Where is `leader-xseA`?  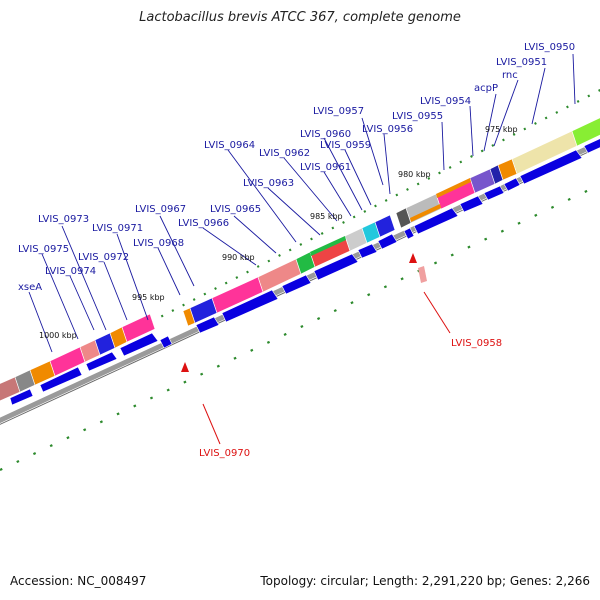
leader-xseA is located at coordinates (40, 322).